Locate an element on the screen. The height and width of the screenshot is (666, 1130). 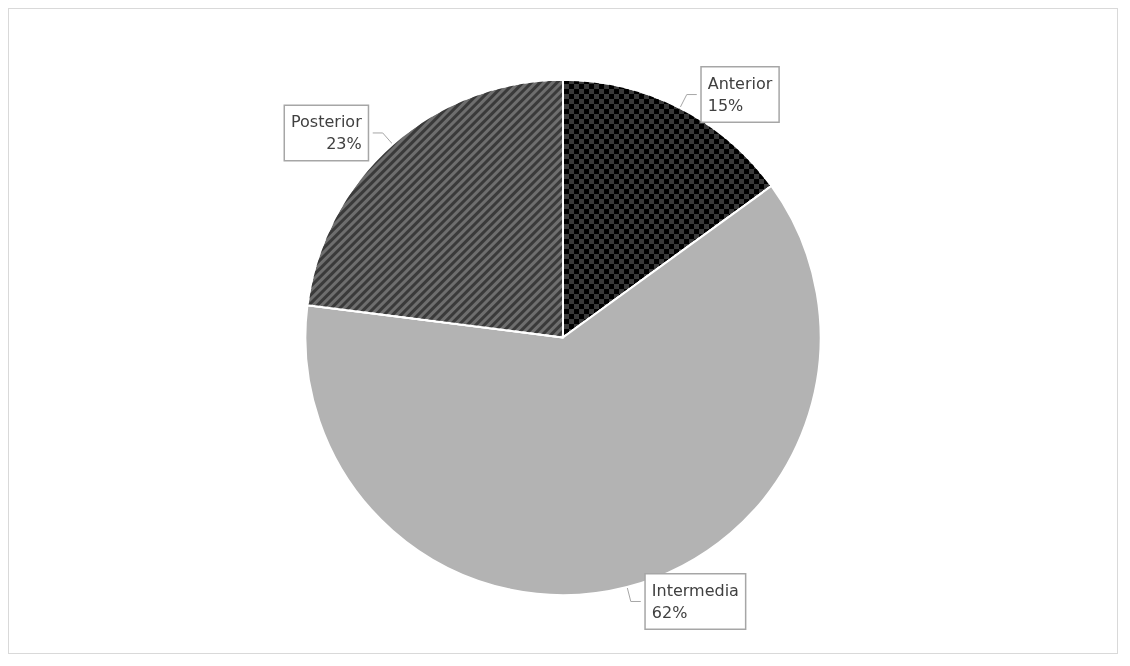
slice-label: Anterior is located at coordinates (740, 84).